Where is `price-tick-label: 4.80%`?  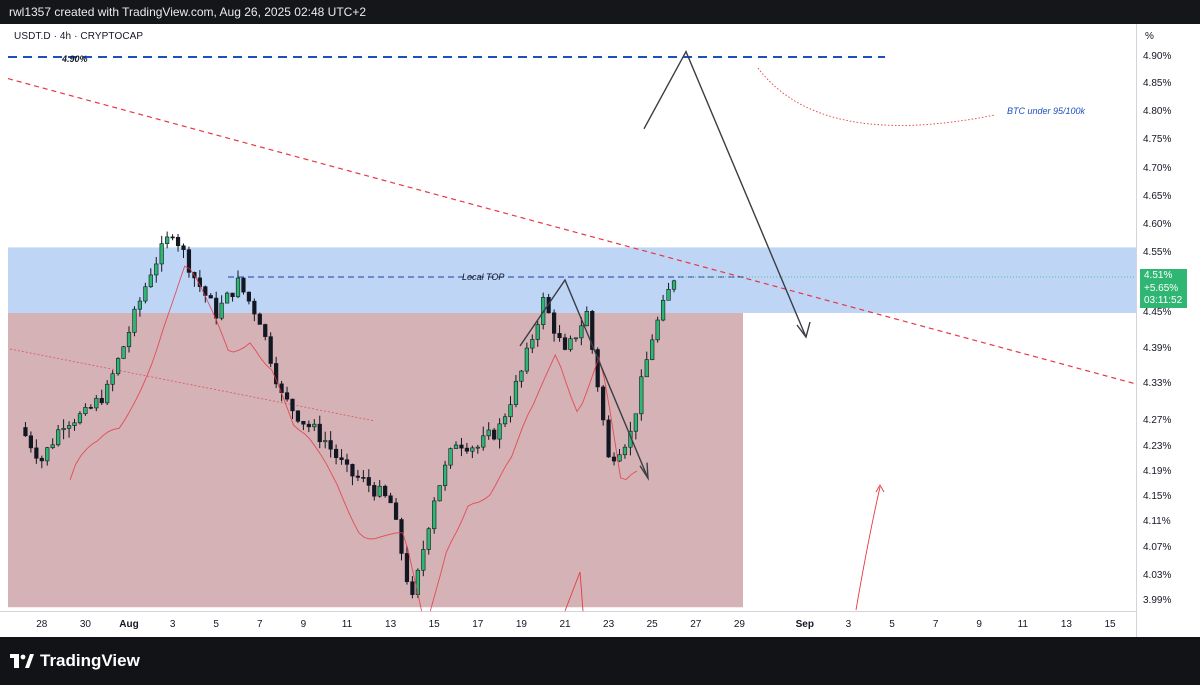
price-tick-label: 4.80% is located at coordinates (1157, 111).